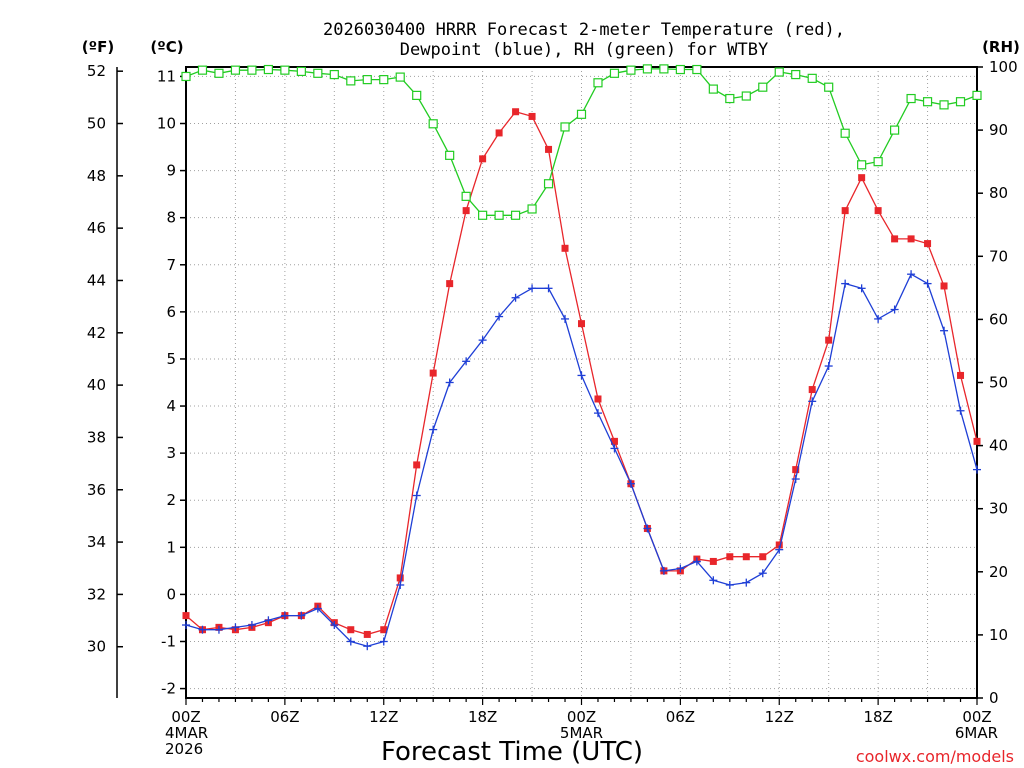 This screenshot has height=768, width=1024. I want to click on rh-tick-label: 0, so click(994, 698).